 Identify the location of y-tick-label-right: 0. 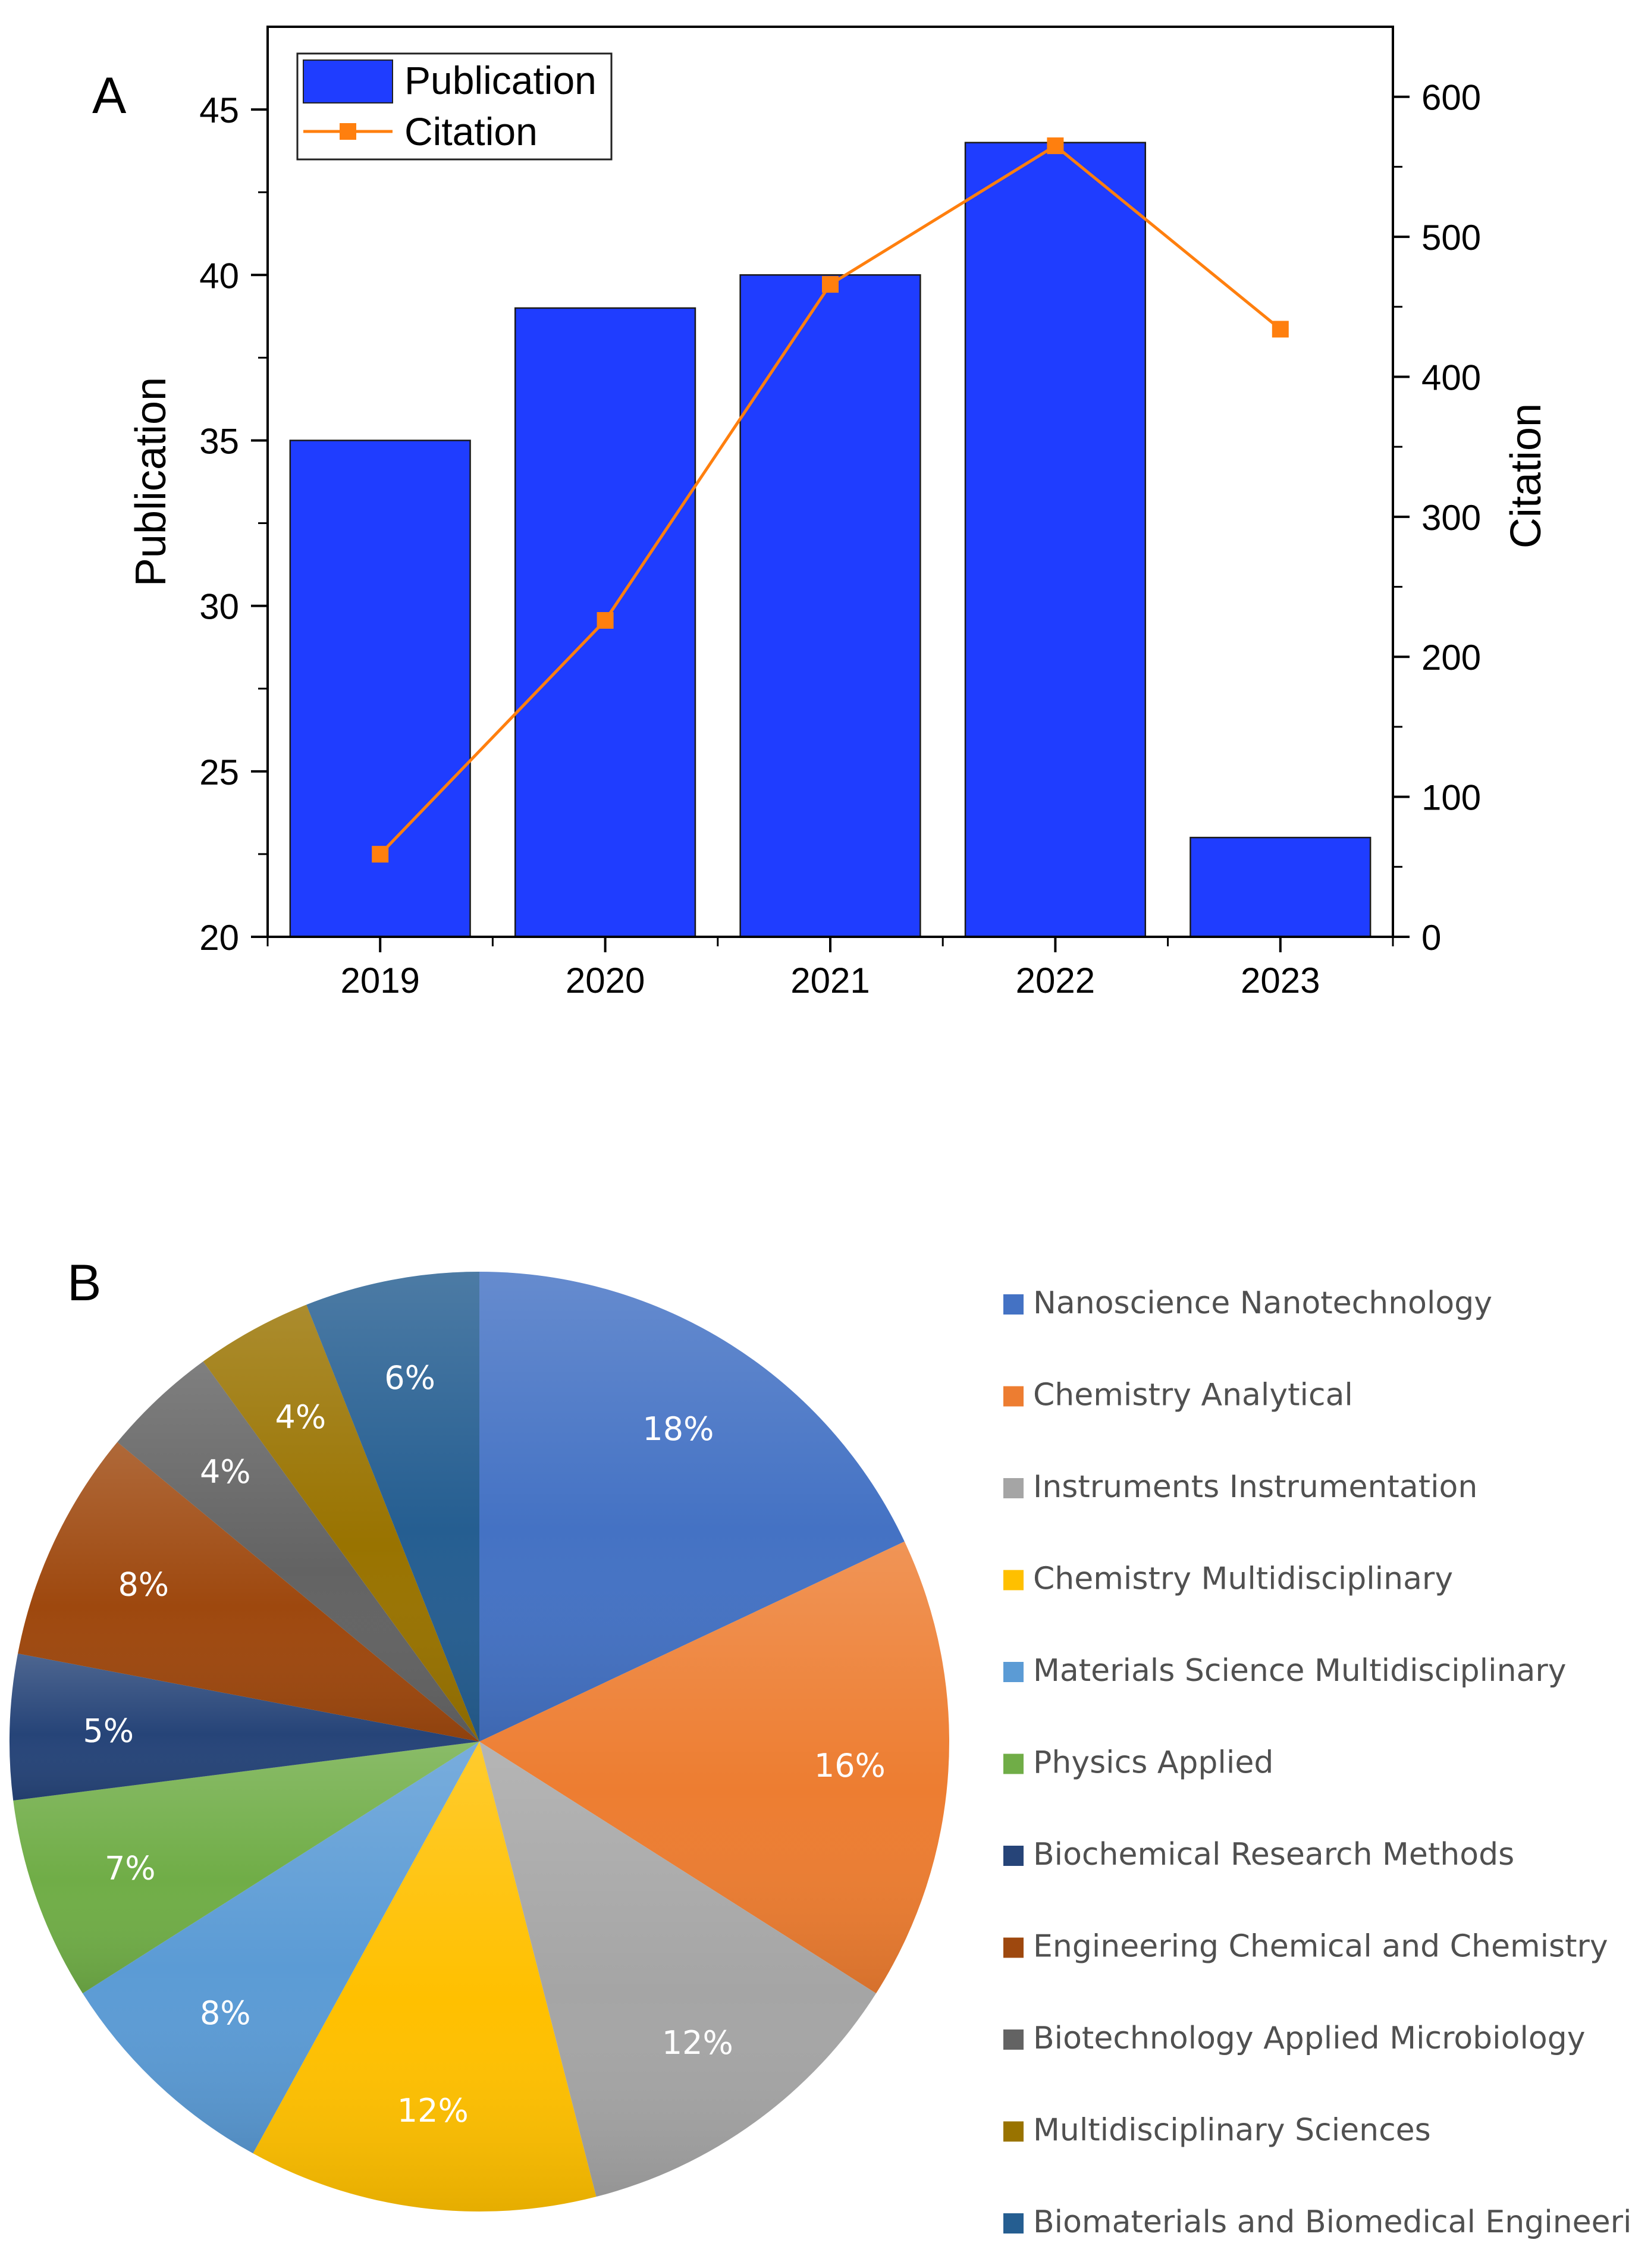
(1431, 938).